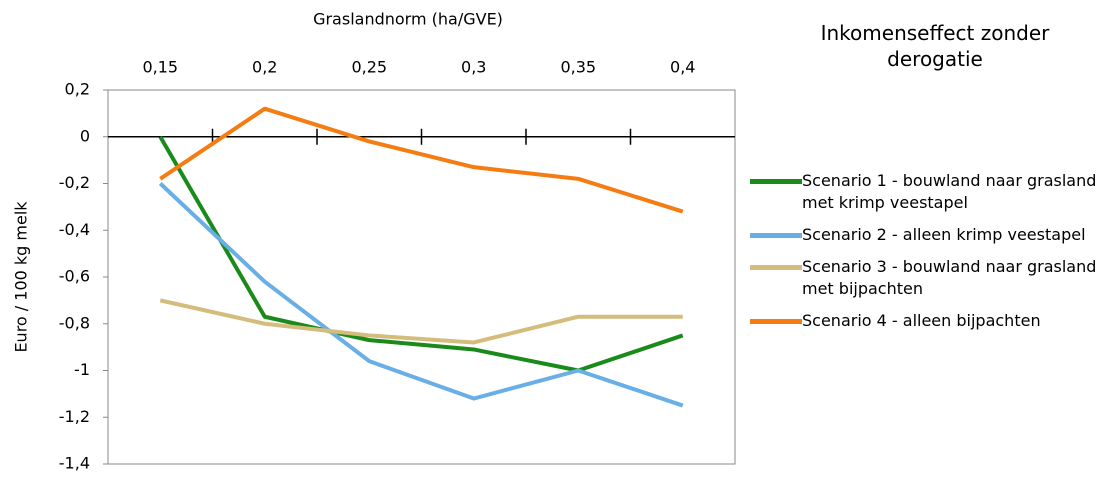 The width and height of the screenshot is (1109, 477). I want to click on x-axis-title: Graslandnorm (ha/GVE), so click(408, 19).